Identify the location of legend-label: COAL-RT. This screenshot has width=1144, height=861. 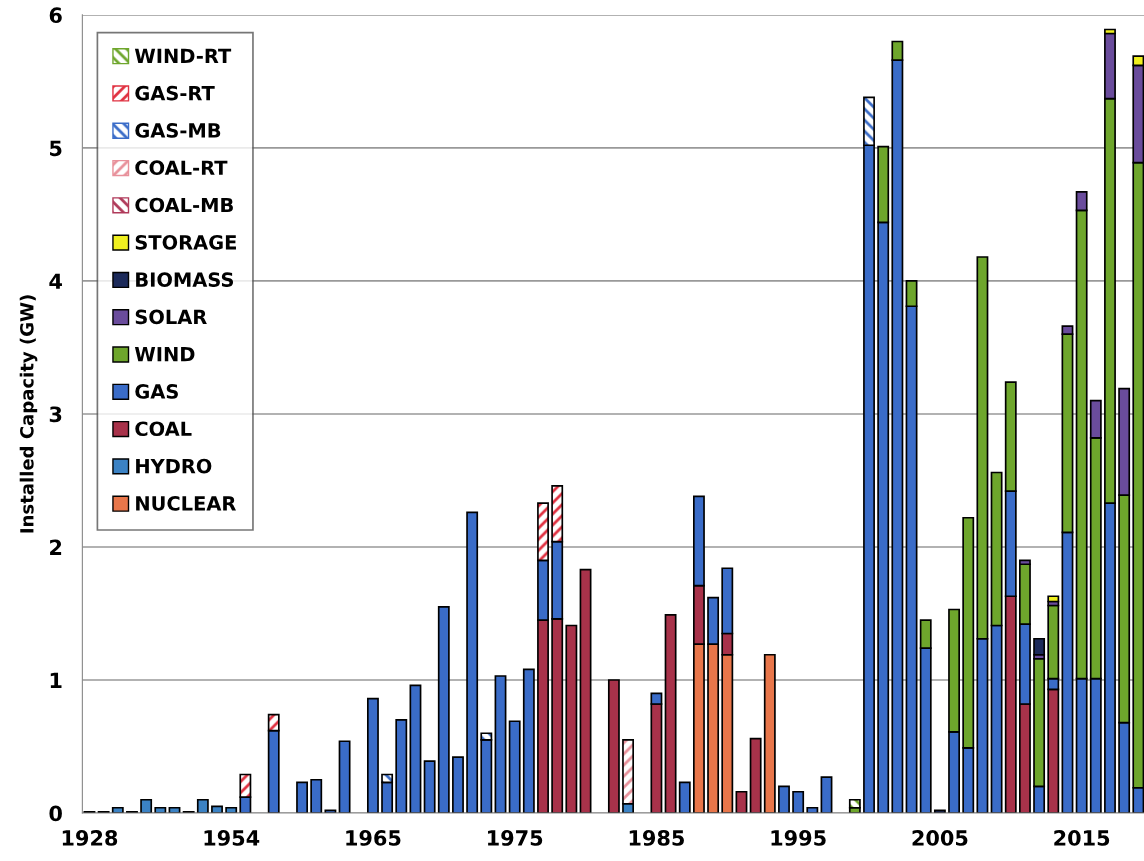
(181, 168).